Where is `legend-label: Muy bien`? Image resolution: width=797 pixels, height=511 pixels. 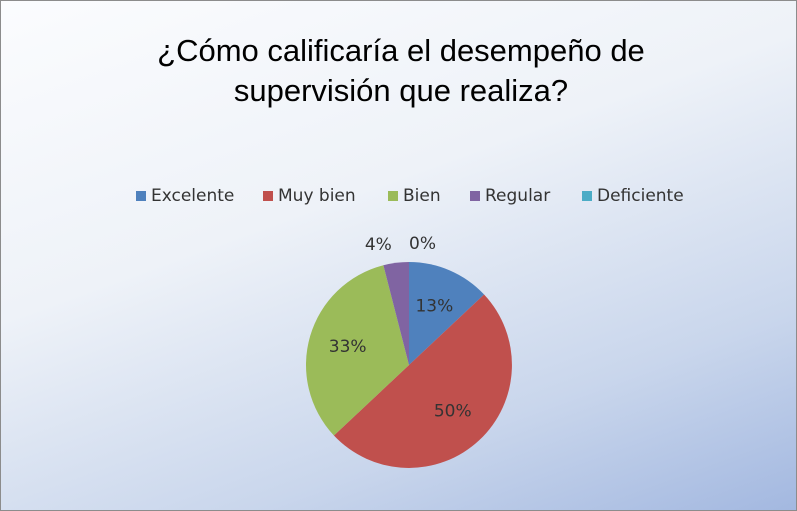
legend-label: Muy bien is located at coordinates (317, 196).